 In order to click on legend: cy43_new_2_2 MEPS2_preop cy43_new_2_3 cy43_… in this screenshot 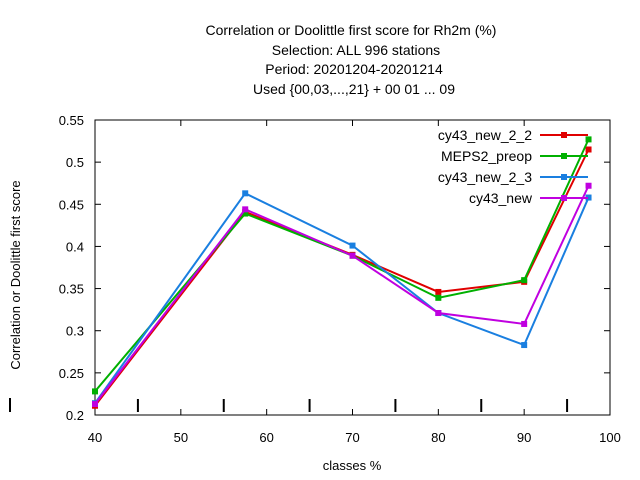, I will do `click(513, 166)`.